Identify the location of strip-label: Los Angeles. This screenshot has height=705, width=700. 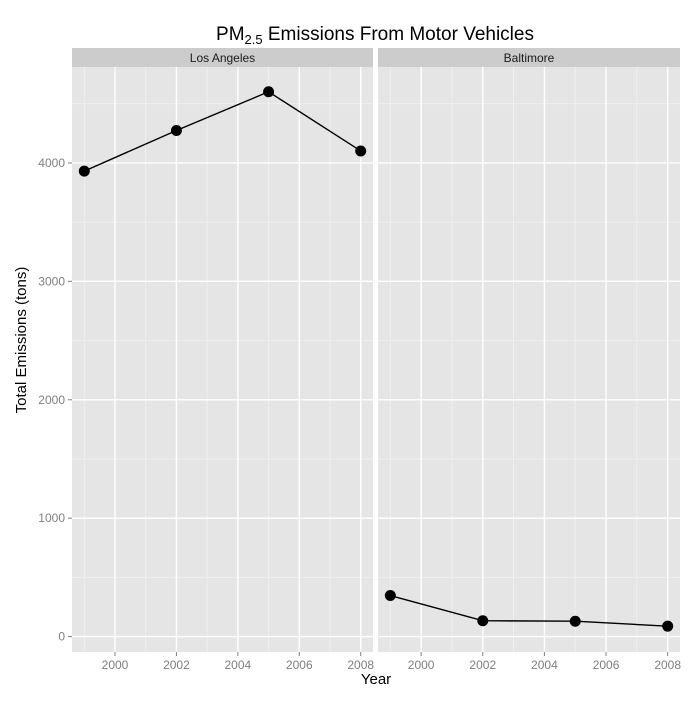
(222, 58).